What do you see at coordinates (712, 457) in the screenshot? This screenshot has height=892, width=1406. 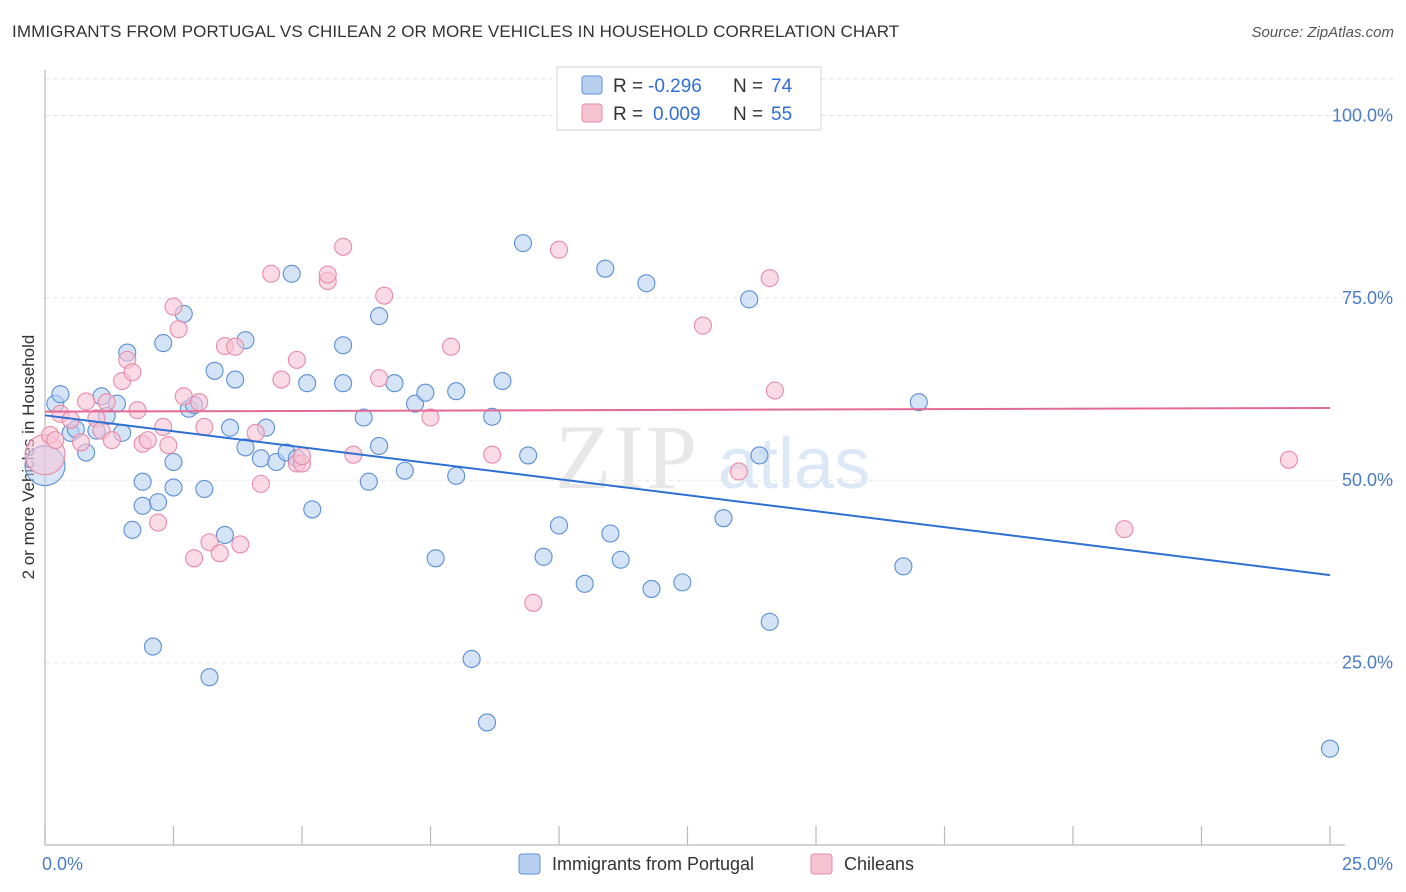 I see `watermark: ZIP atlas` at bounding box center [712, 457].